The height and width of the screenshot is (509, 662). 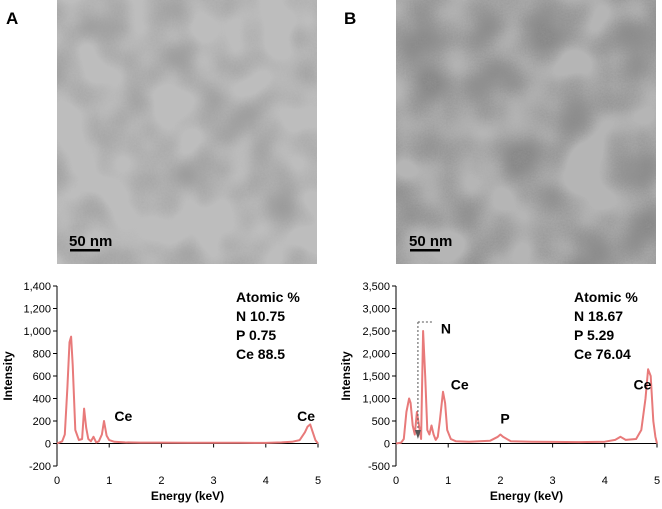 What do you see at coordinates (260, 354) in the screenshot?
I see `atomic-percent-line: Ce 88.5` at bounding box center [260, 354].